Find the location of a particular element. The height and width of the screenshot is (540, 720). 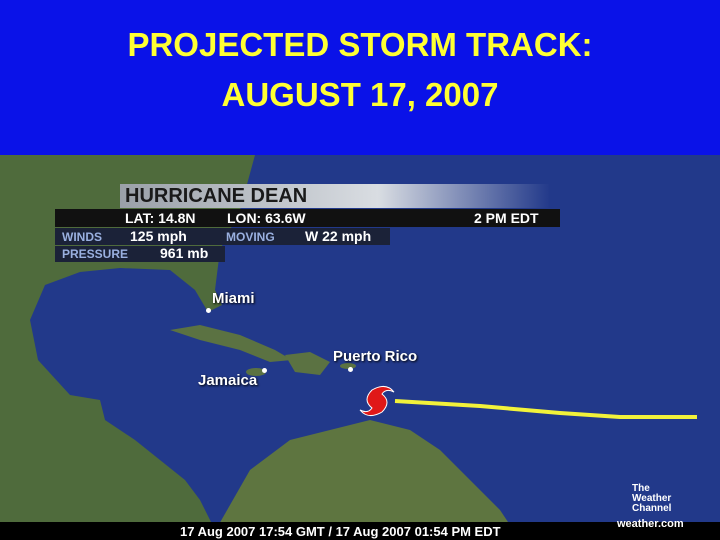

title-line: PROJECTED STORM TRACK: is located at coordinates (360, 44).